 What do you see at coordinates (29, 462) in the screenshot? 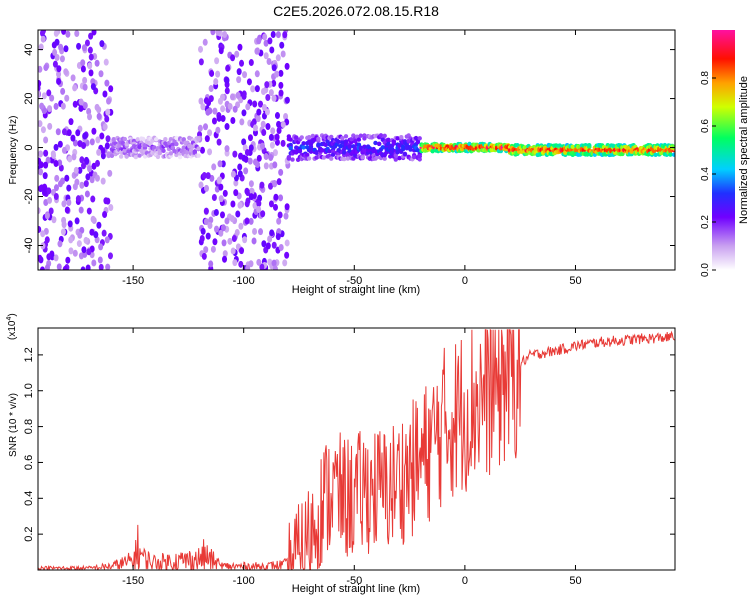
I see `y-tick-label: 0.6` at bounding box center [29, 462].